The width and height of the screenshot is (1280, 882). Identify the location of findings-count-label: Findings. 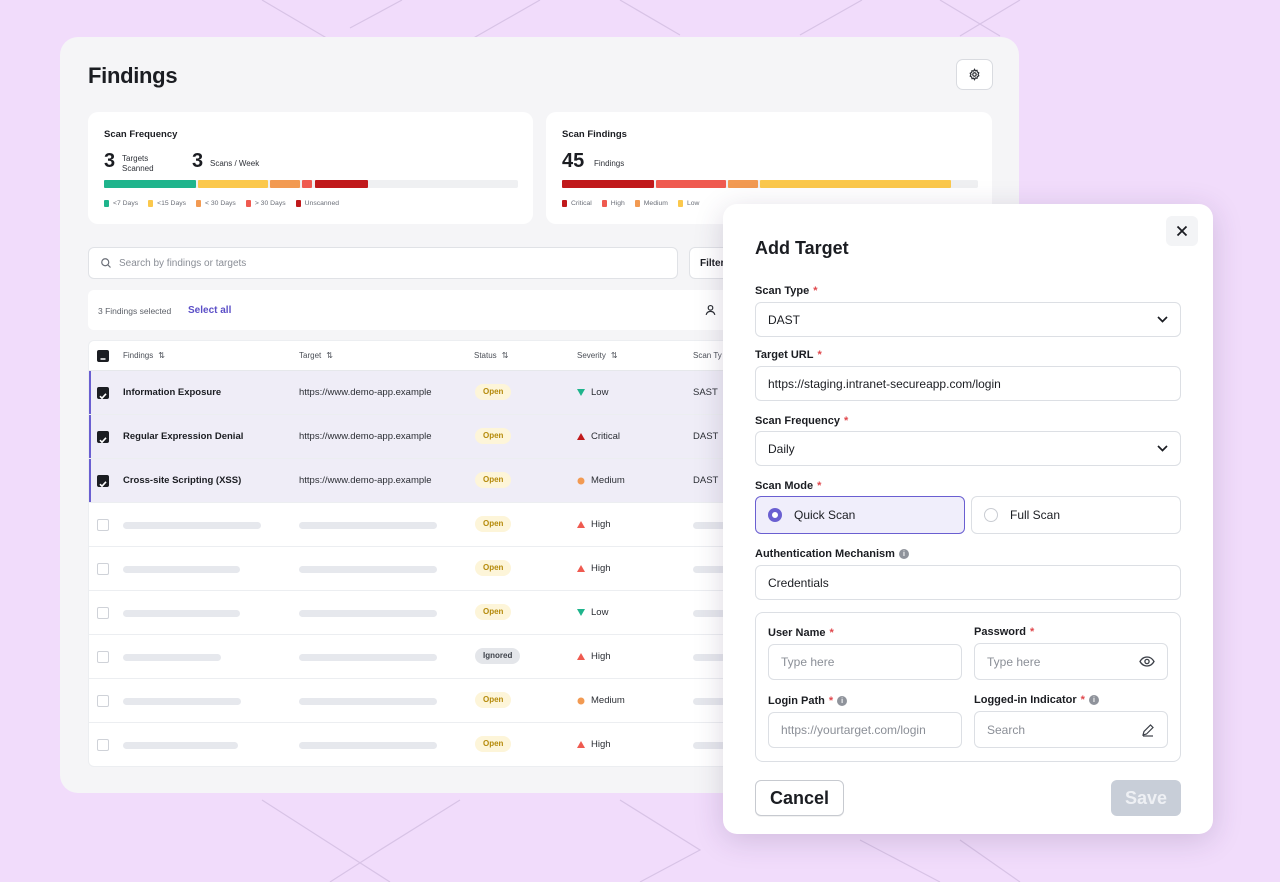
(609, 163).